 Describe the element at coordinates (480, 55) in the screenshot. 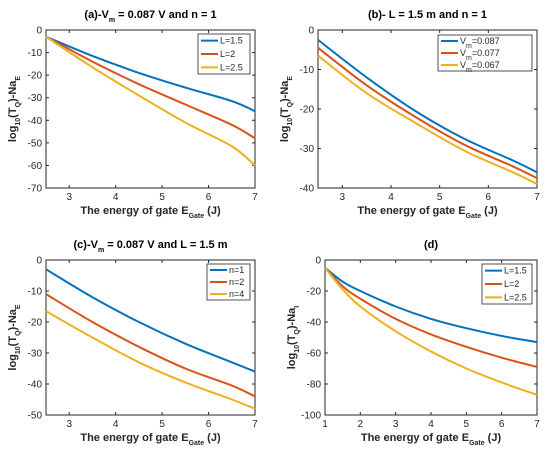

I see `legend-entry: Vm=0.077` at that location.